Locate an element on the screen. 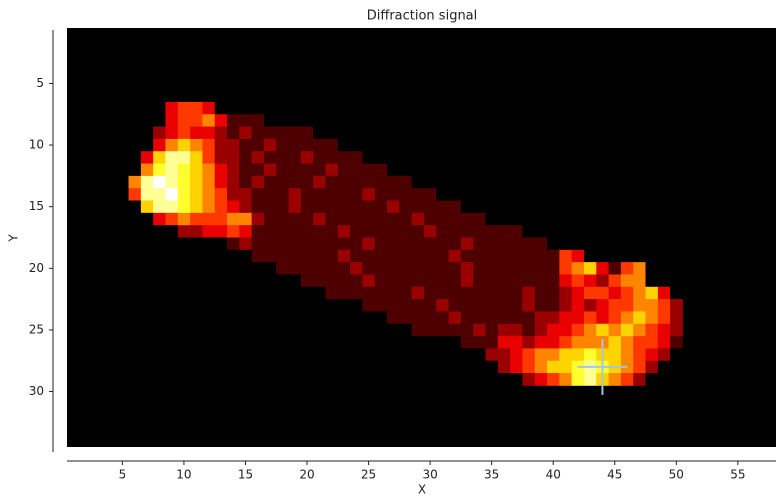 The width and height of the screenshot is (776, 497). chart-title: Diffraction signal is located at coordinates (422, 16).